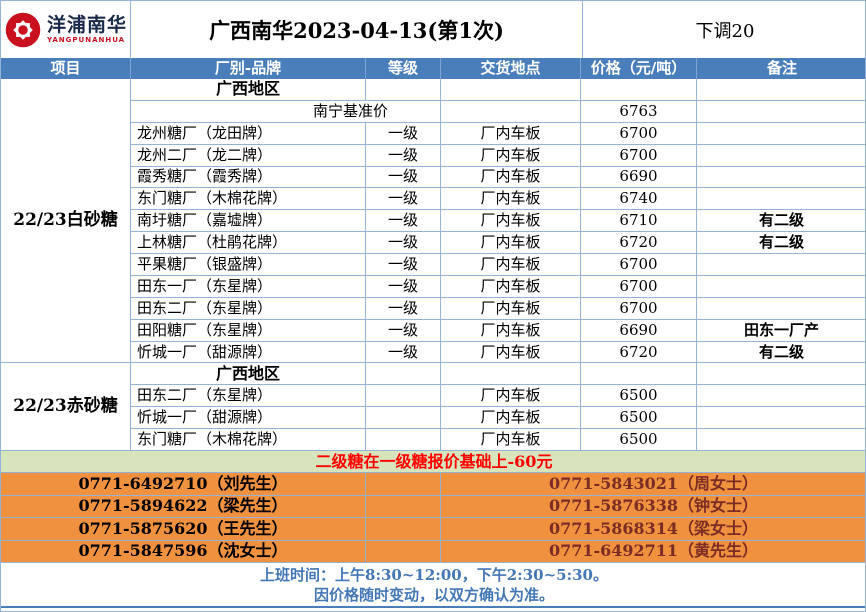 The height and width of the screenshot is (612, 866). I want to click on section-label-brown-sugar: 22/23赤砂糖, so click(66, 407).